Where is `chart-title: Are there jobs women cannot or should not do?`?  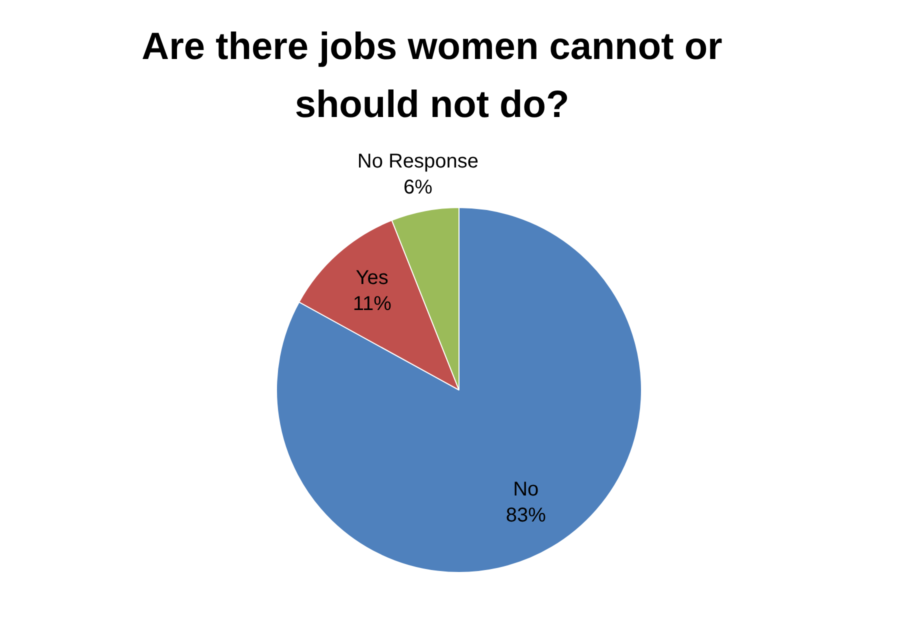 chart-title: Are there jobs women cannot or should not do? is located at coordinates (432, 76).